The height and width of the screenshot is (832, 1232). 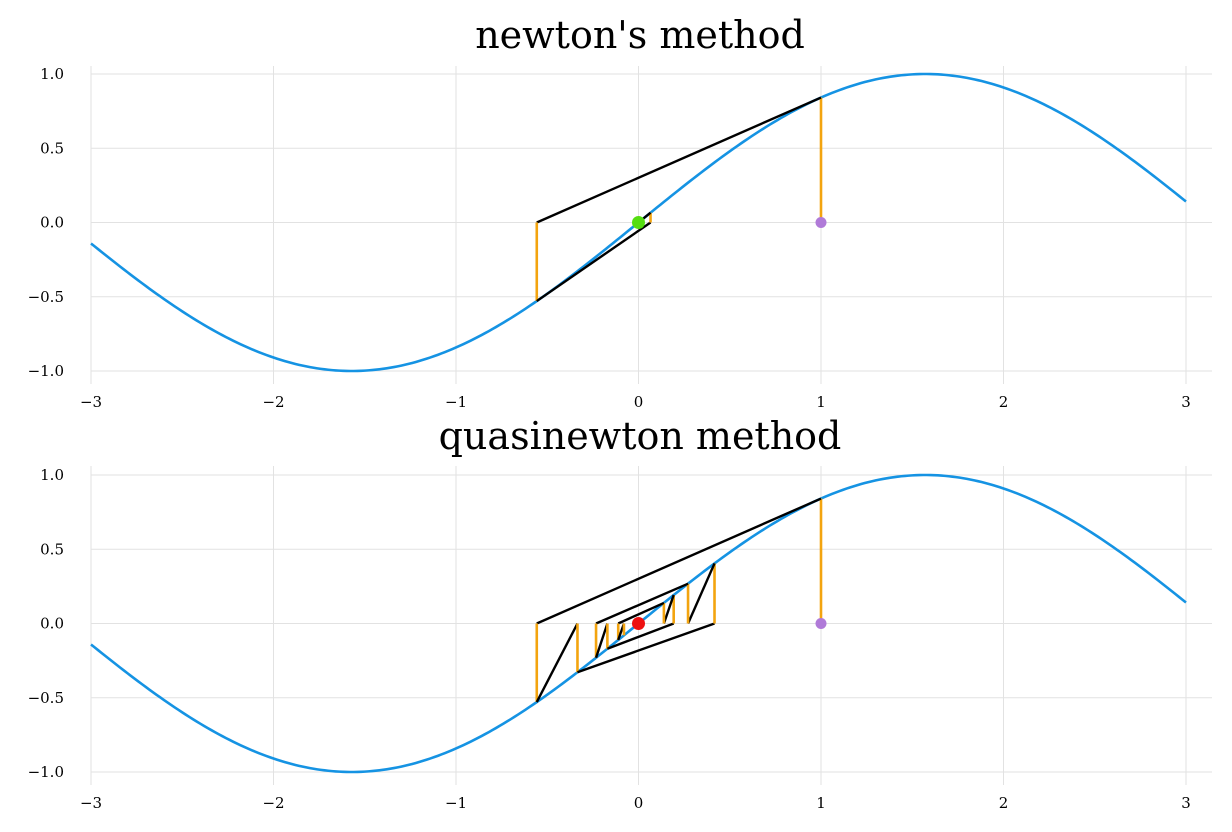 I want to click on chart-title: quasinewton method, so click(x=640, y=436).